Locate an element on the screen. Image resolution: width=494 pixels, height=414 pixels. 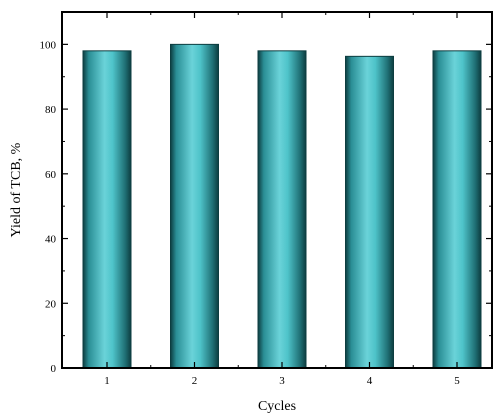
x-axis-title: Cycles is located at coordinates (277, 406).